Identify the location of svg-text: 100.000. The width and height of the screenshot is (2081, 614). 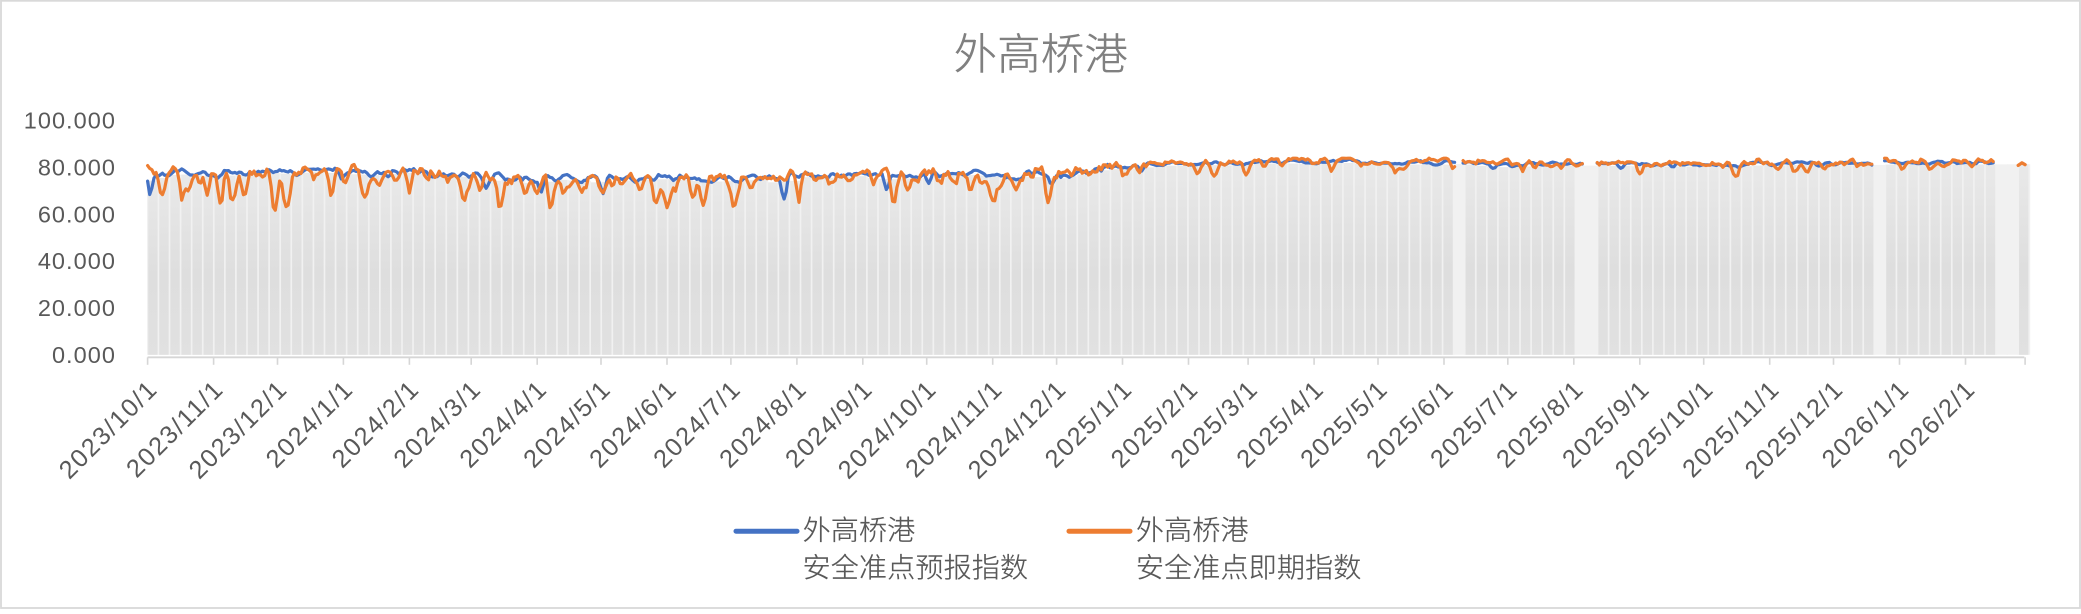
(70, 121).